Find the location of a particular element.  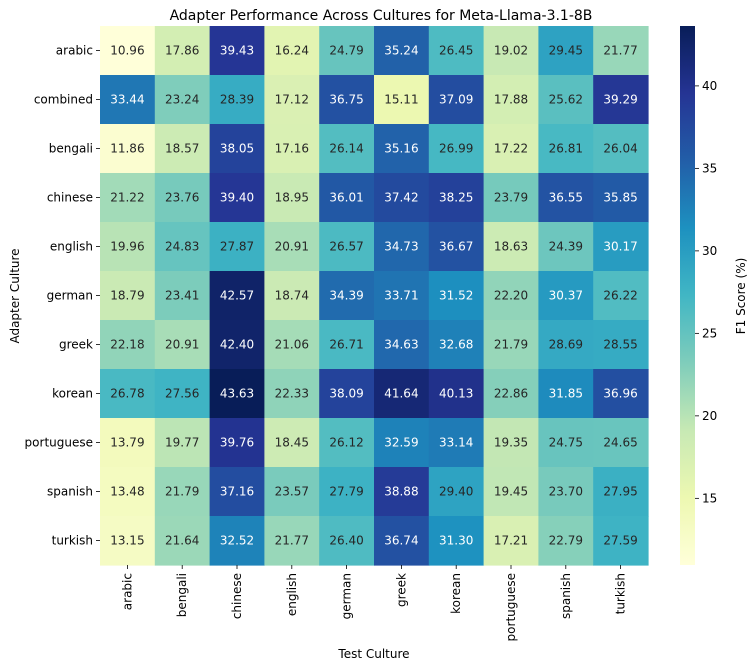

cell-value-label: 42.40 is located at coordinates (237, 345).